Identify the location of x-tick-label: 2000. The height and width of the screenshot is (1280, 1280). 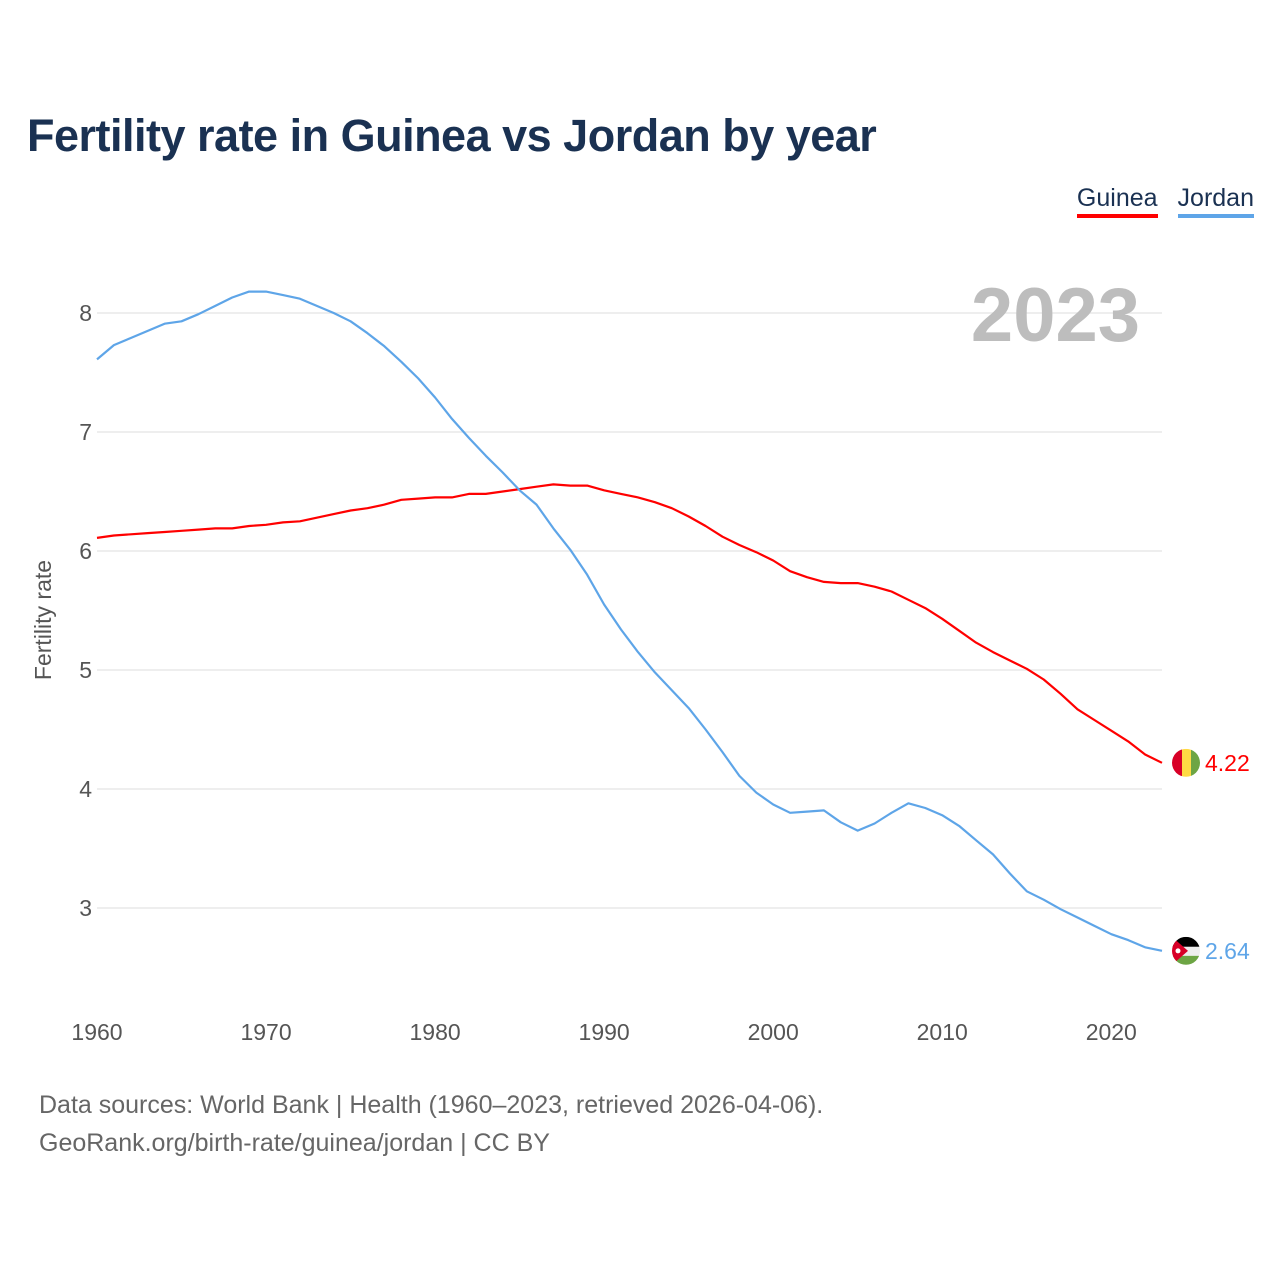
(773, 1032).